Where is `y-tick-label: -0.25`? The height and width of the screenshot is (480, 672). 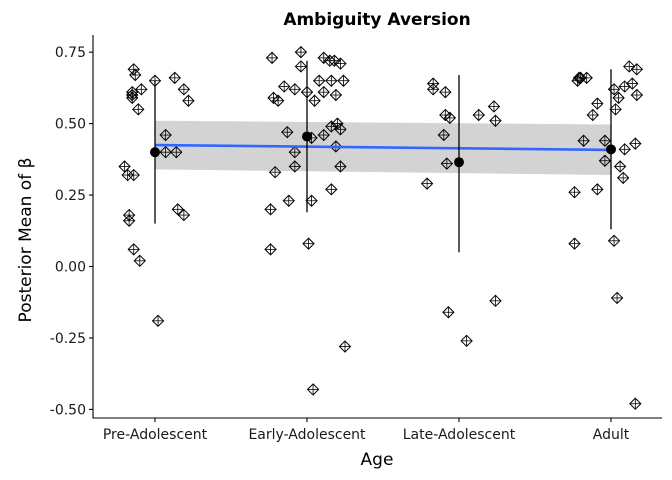 y-tick-label: -0.25 is located at coordinates (68, 339).